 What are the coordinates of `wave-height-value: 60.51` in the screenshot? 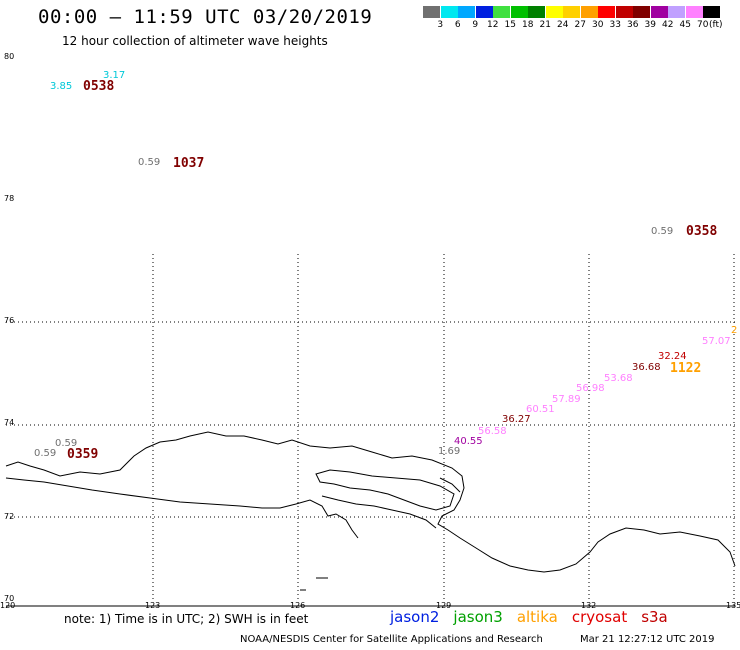 It's located at (540, 409).